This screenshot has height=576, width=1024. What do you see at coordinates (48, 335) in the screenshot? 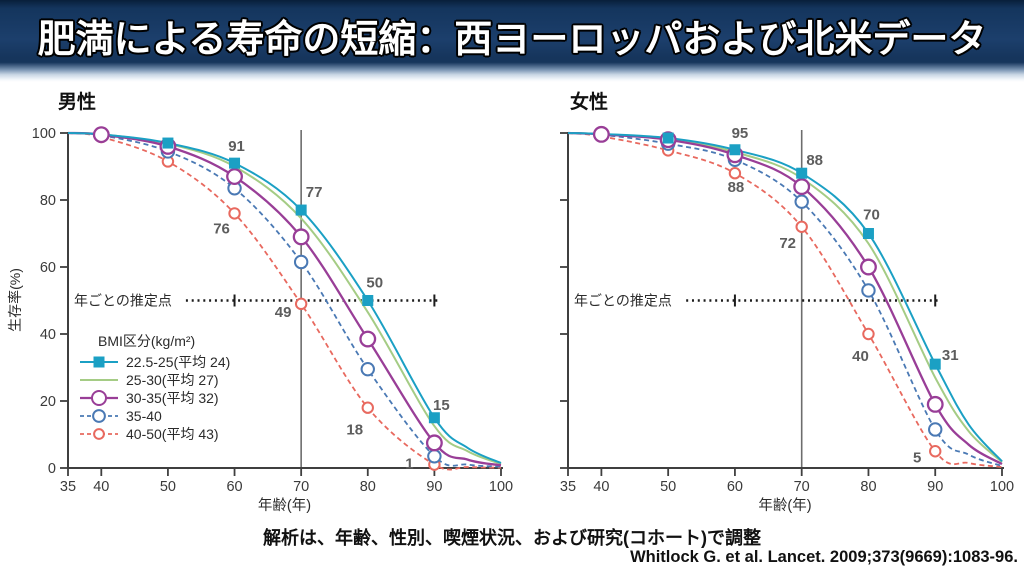
I see `y-tick-label: 40` at bounding box center [48, 335].